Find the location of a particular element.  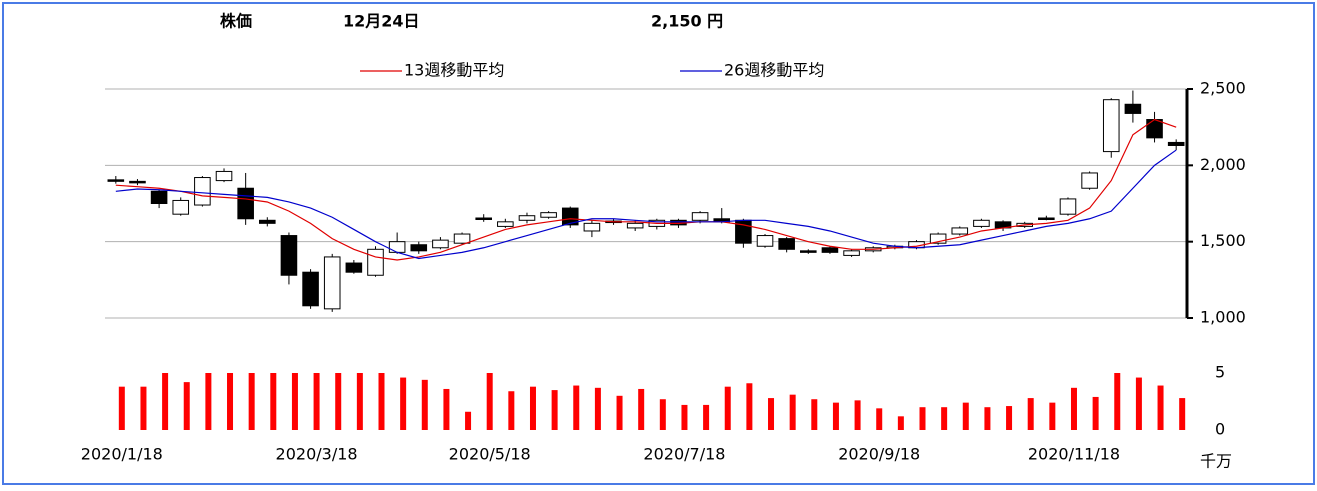

x-tick-label: 2020/9/18 is located at coordinates (879, 454).